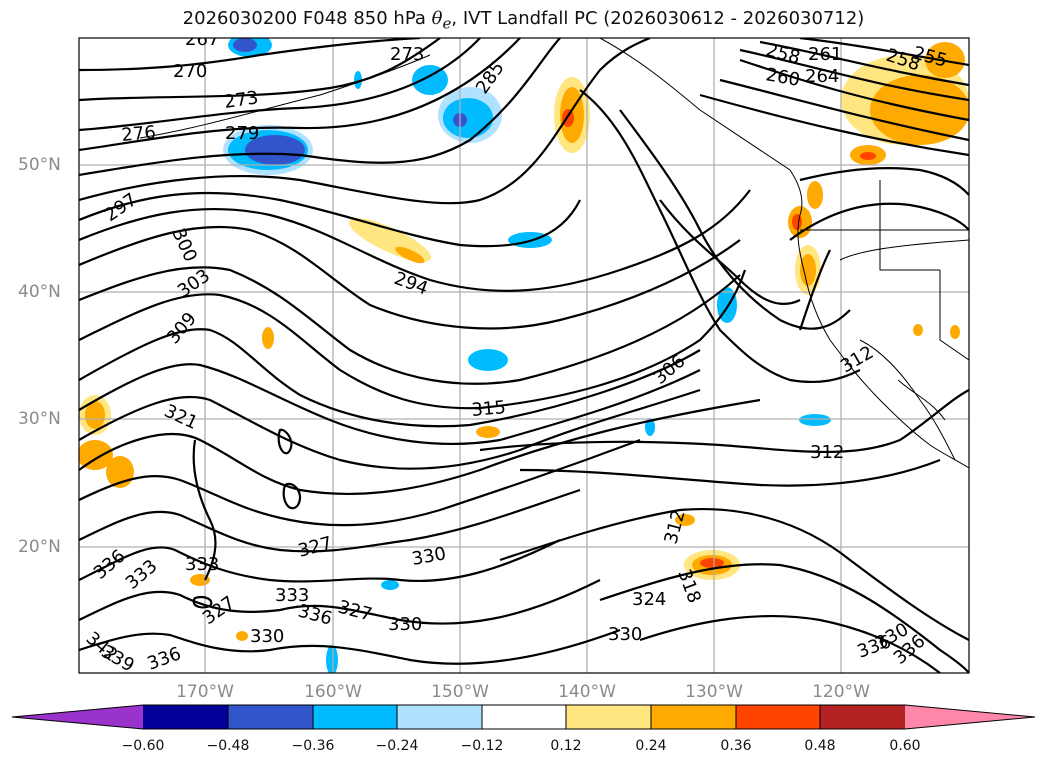 The height and width of the screenshot is (767, 1047). Describe the element at coordinates (820, 746) in the screenshot. I see `colorbar-tick: 0.48` at that location.